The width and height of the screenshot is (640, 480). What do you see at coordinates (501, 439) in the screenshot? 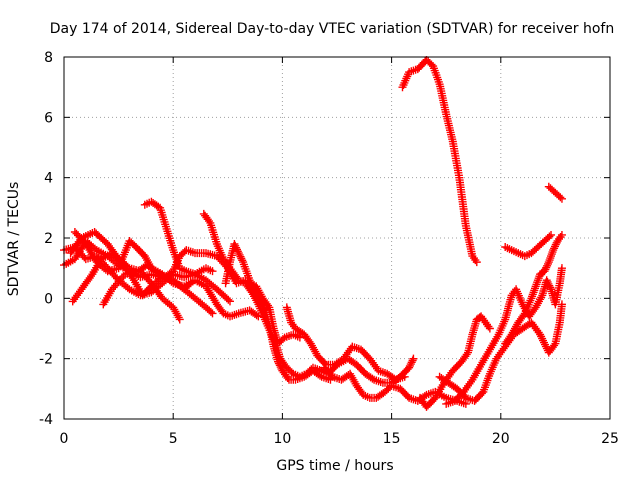
I see `x-tick-label: 20` at bounding box center [501, 439].